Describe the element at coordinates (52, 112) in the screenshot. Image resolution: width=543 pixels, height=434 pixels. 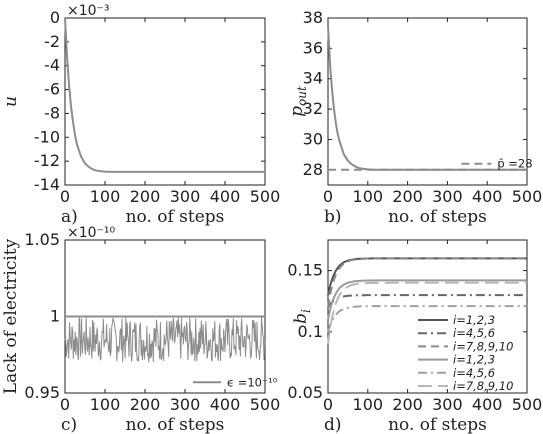
I see `y-tick-label: -8` at that location.